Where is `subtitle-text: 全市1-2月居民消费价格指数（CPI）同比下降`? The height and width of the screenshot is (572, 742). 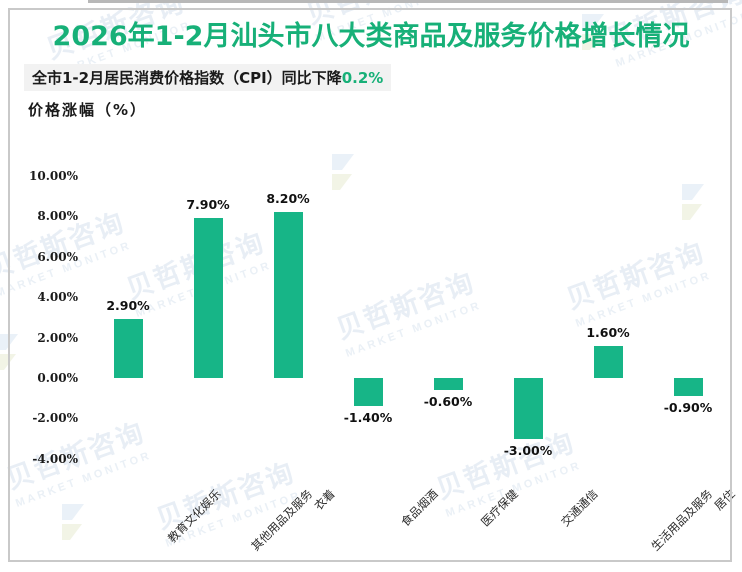 subtitle-text: 全市1-2月居民消费价格指数（CPI）同比下降 is located at coordinates (187, 78).